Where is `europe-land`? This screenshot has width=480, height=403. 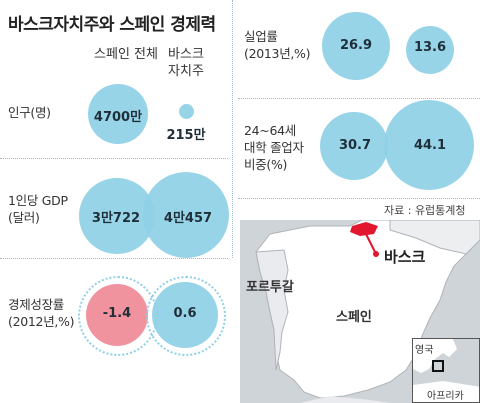 europe-land is located at coordinates (435, 356).